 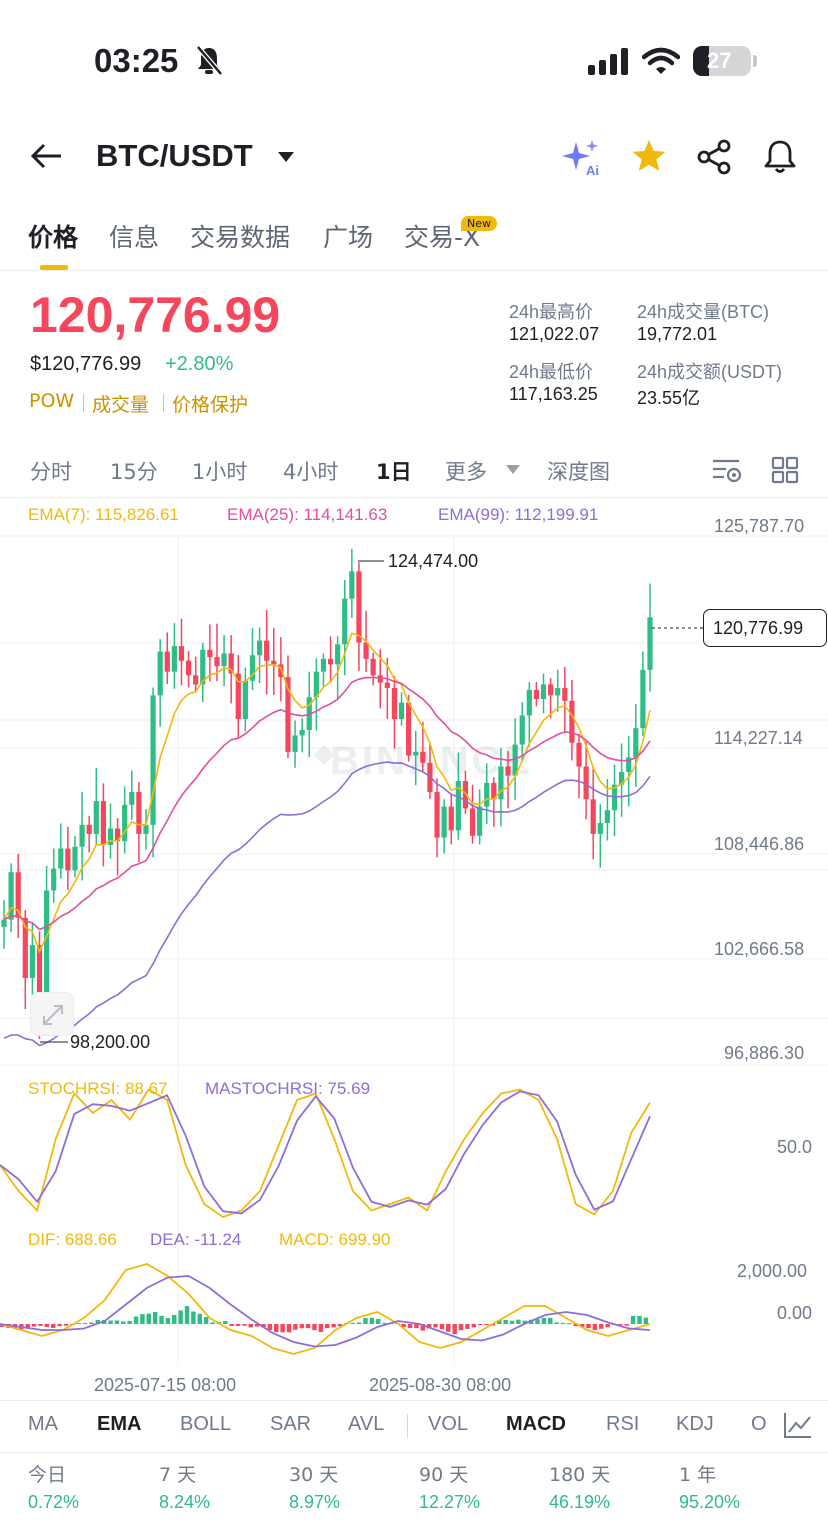 I want to click on perf-value-1y: 95.20%, so click(x=710, y=1502).